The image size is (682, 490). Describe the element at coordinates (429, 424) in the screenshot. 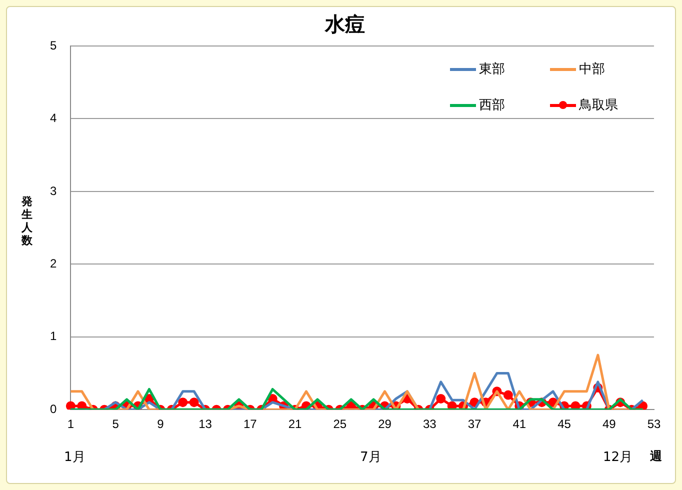

I see `x-tick-label: 33` at that location.